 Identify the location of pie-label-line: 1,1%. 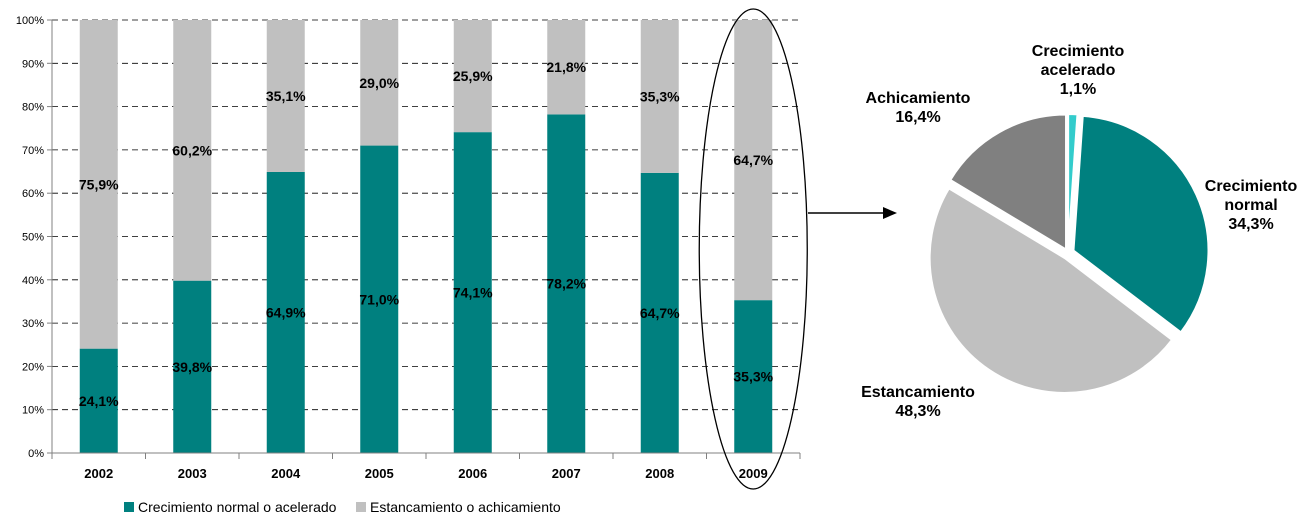
(1078, 89).